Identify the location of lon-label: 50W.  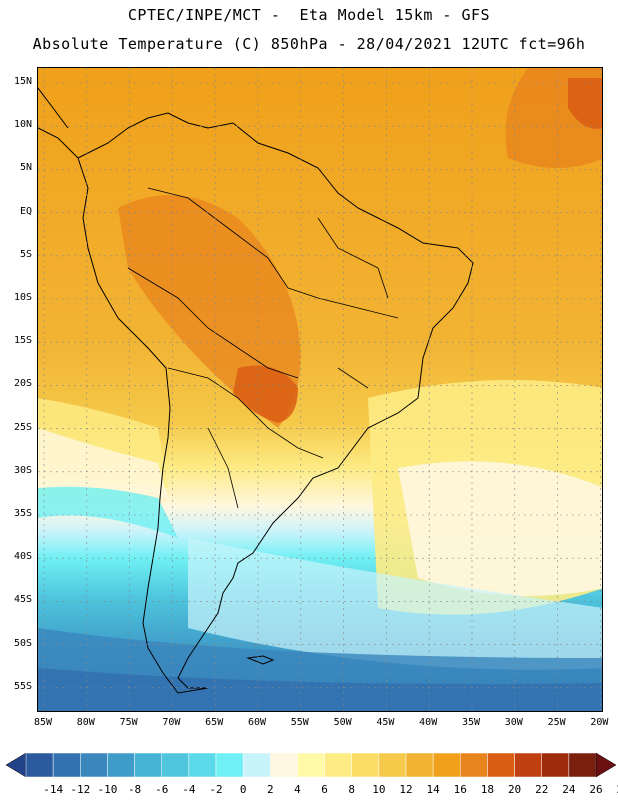
(342, 722).